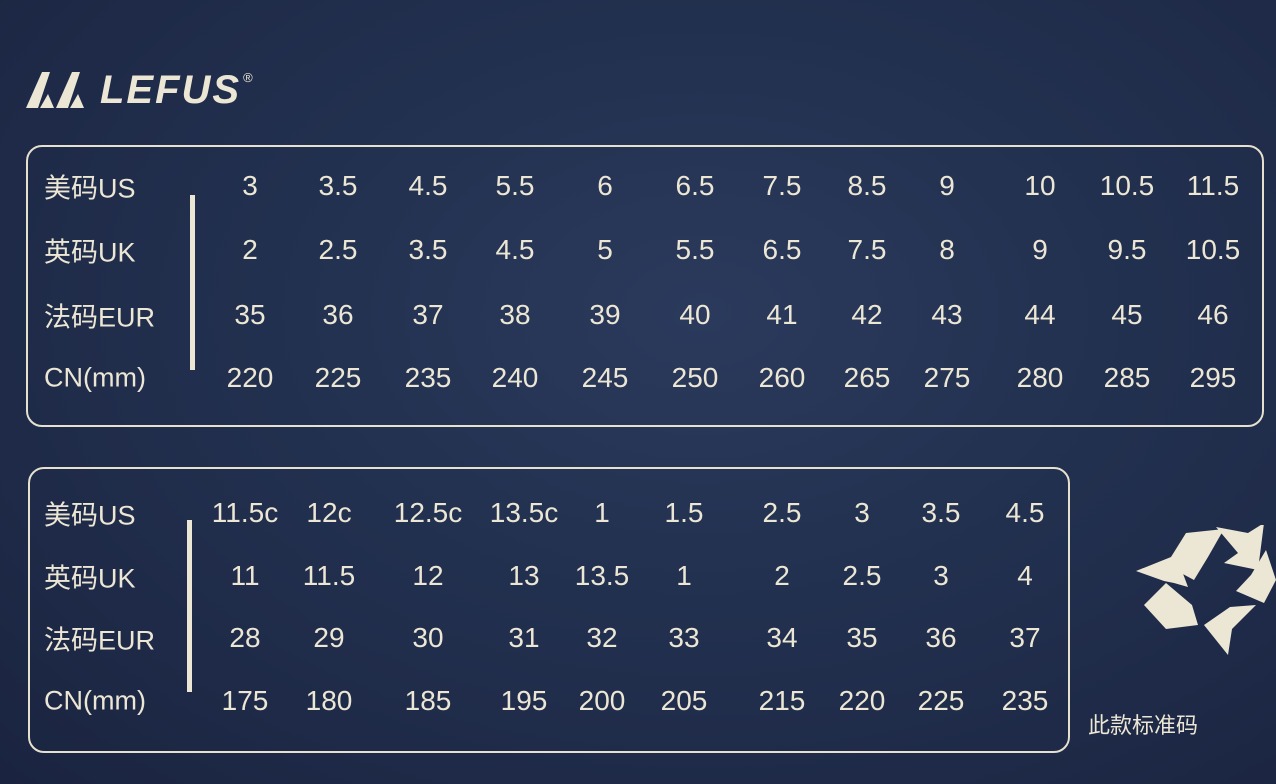  Describe the element at coordinates (329, 512) in the screenshot. I see `size-cell: 12c` at that location.